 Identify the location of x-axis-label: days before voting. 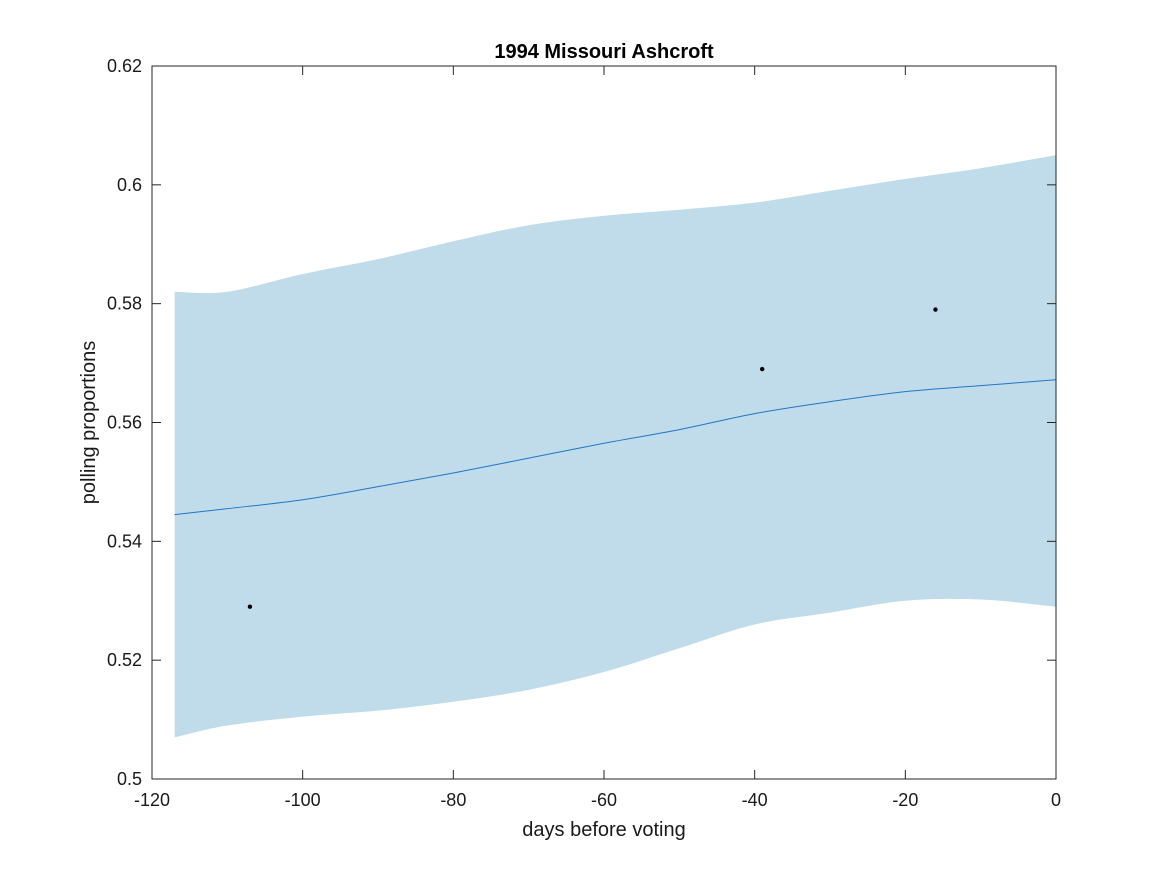
(603, 830).